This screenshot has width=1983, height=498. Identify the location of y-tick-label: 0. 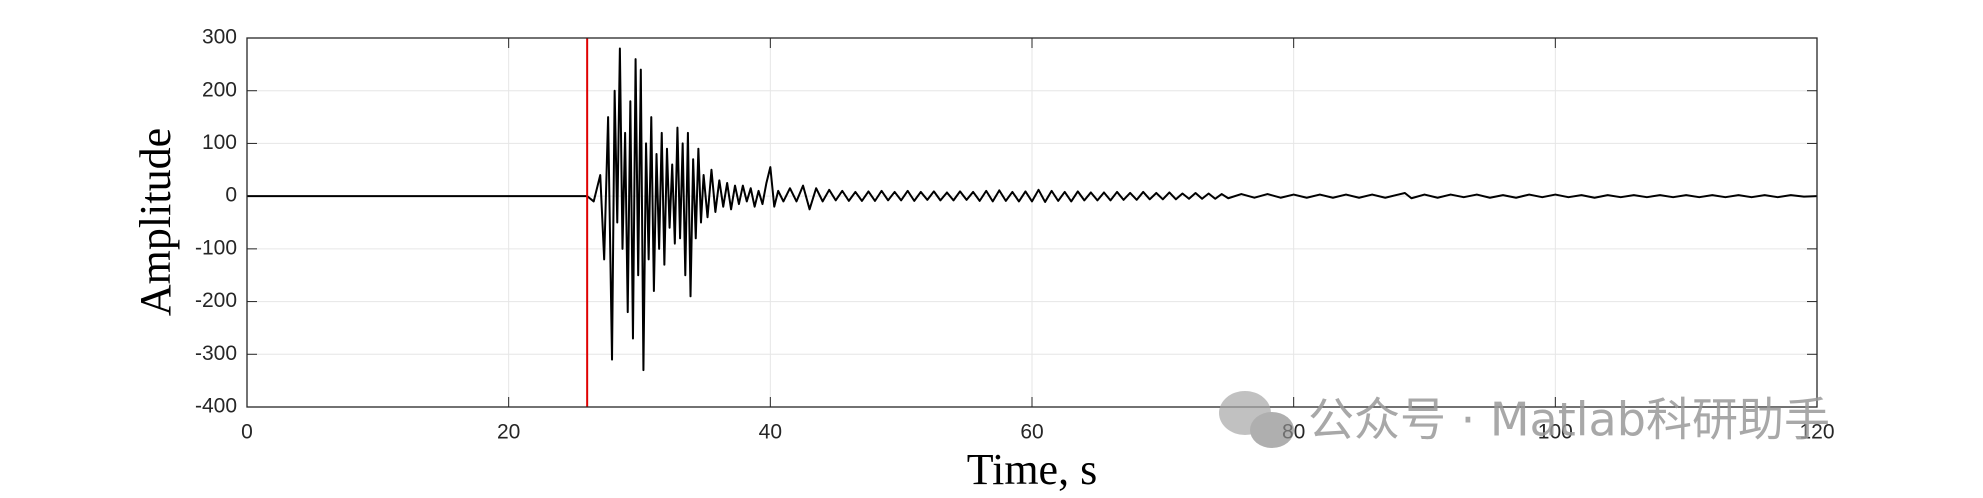
(231, 195).